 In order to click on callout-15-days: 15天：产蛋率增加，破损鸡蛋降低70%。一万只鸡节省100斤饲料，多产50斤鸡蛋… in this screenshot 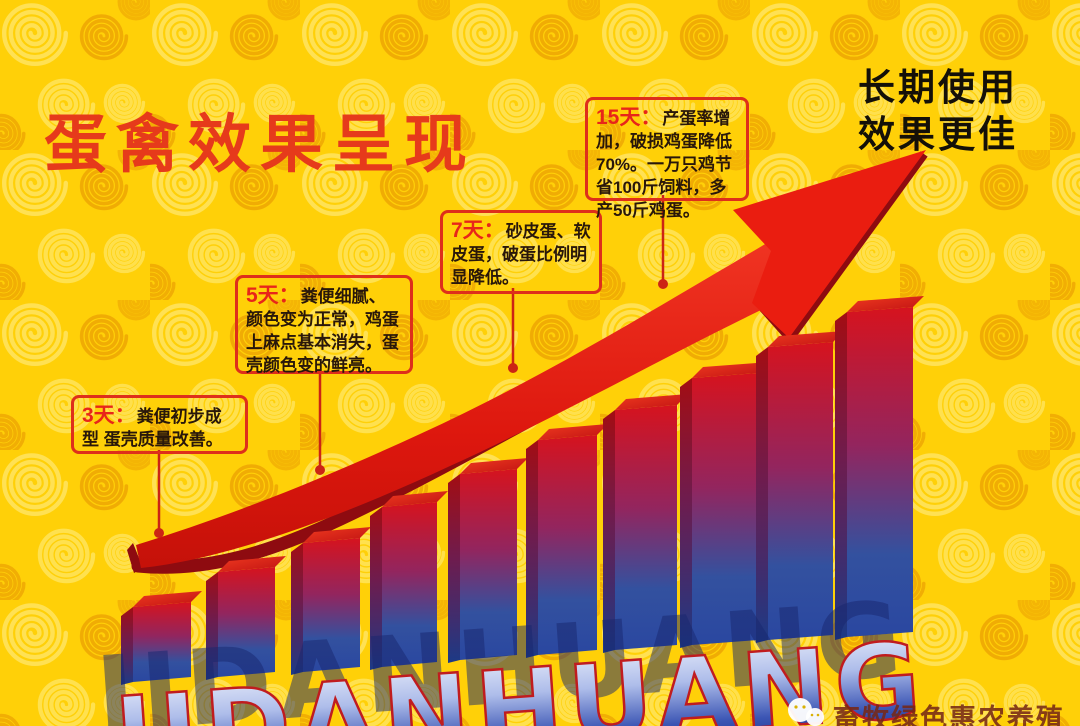, I will do `click(667, 158)`.